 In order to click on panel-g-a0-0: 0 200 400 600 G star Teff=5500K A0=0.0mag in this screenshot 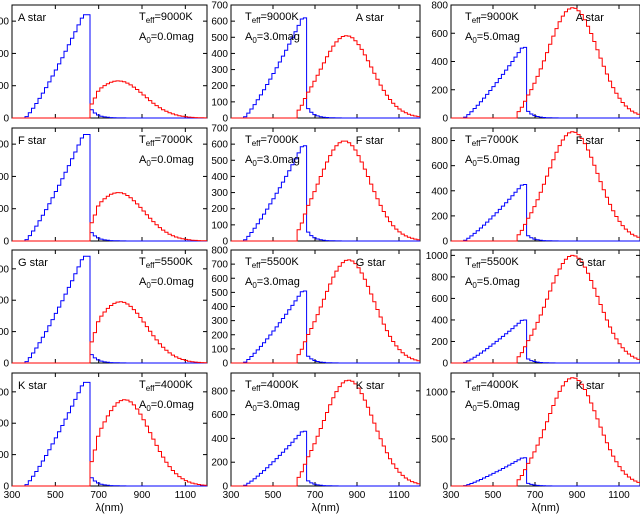, I will do `click(104, 309)`.